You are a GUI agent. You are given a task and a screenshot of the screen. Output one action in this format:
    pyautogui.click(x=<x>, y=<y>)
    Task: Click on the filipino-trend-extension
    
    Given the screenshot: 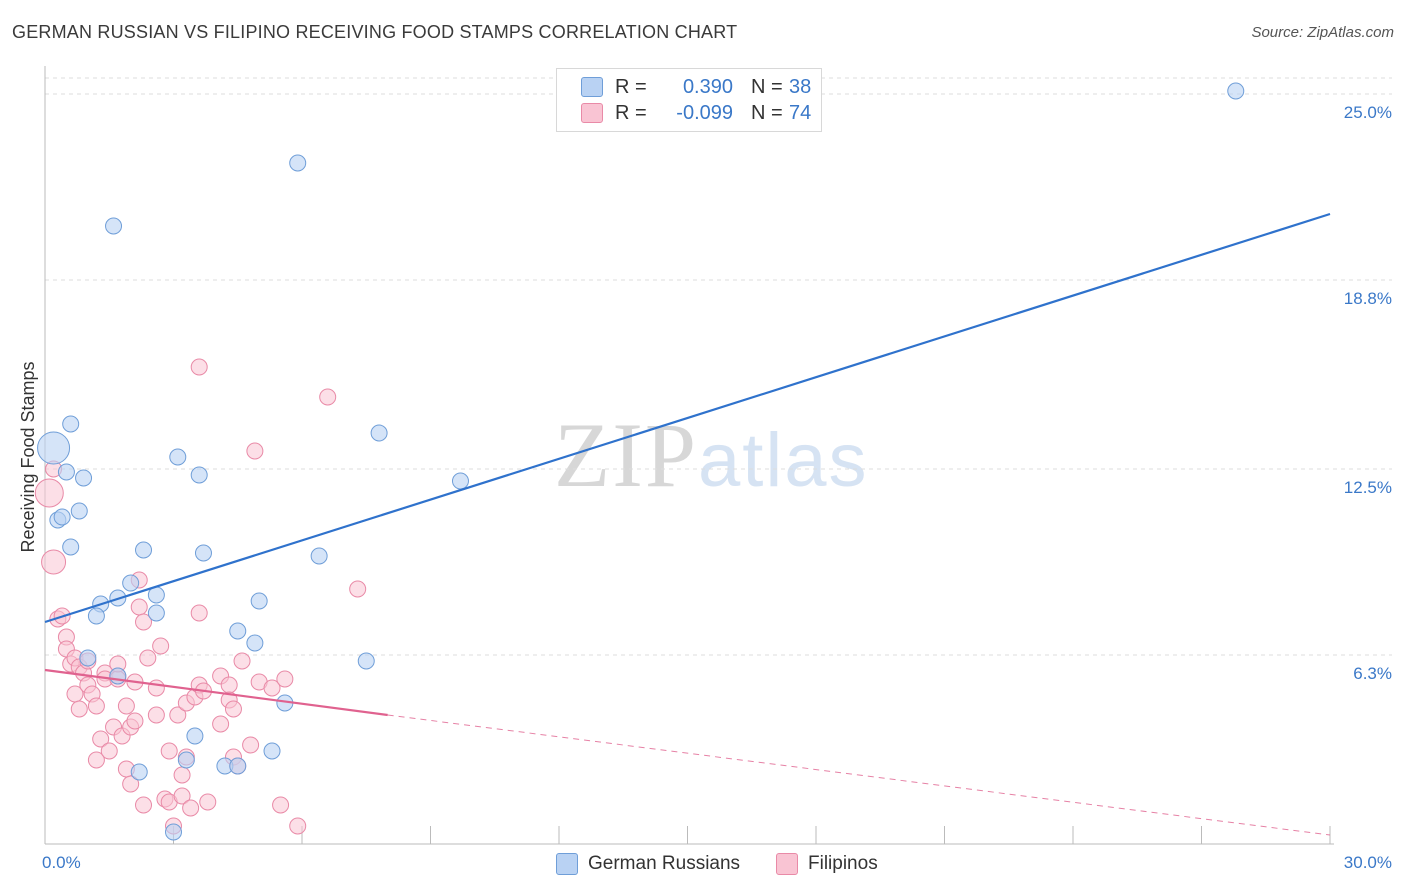 What is the action you would take?
    pyautogui.click(x=859, y=775)
    